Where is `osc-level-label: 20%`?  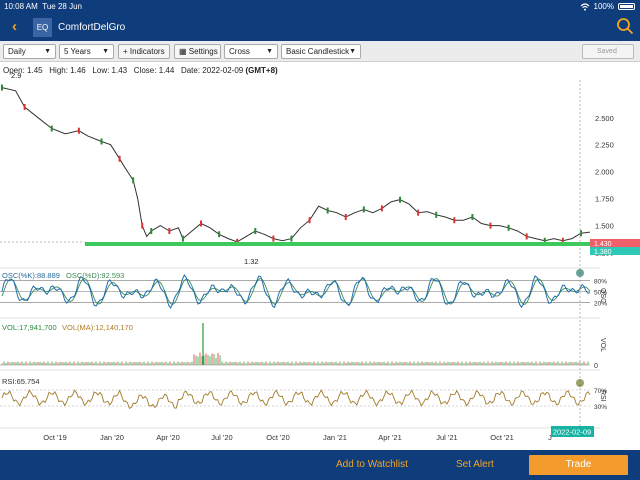 osc-level-label: 20% is located at coordinates (600, 304).